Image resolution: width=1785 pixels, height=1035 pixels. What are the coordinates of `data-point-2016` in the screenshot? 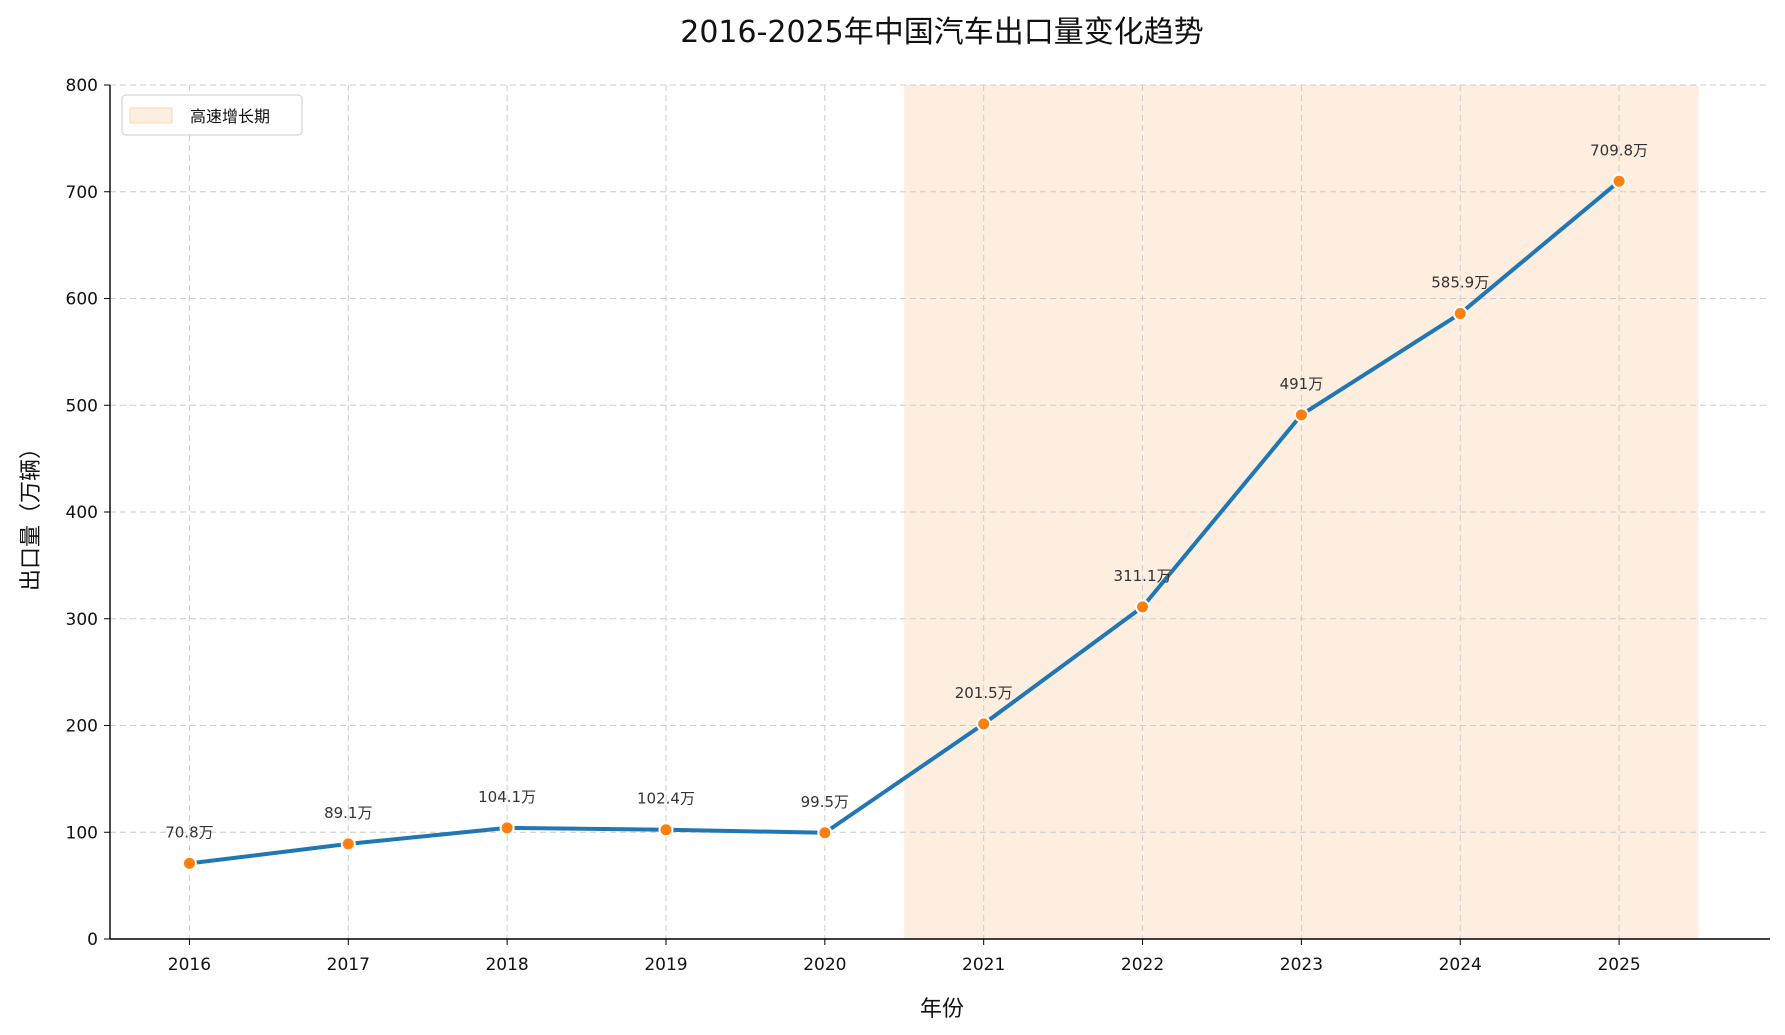 It's located at (189, 863).